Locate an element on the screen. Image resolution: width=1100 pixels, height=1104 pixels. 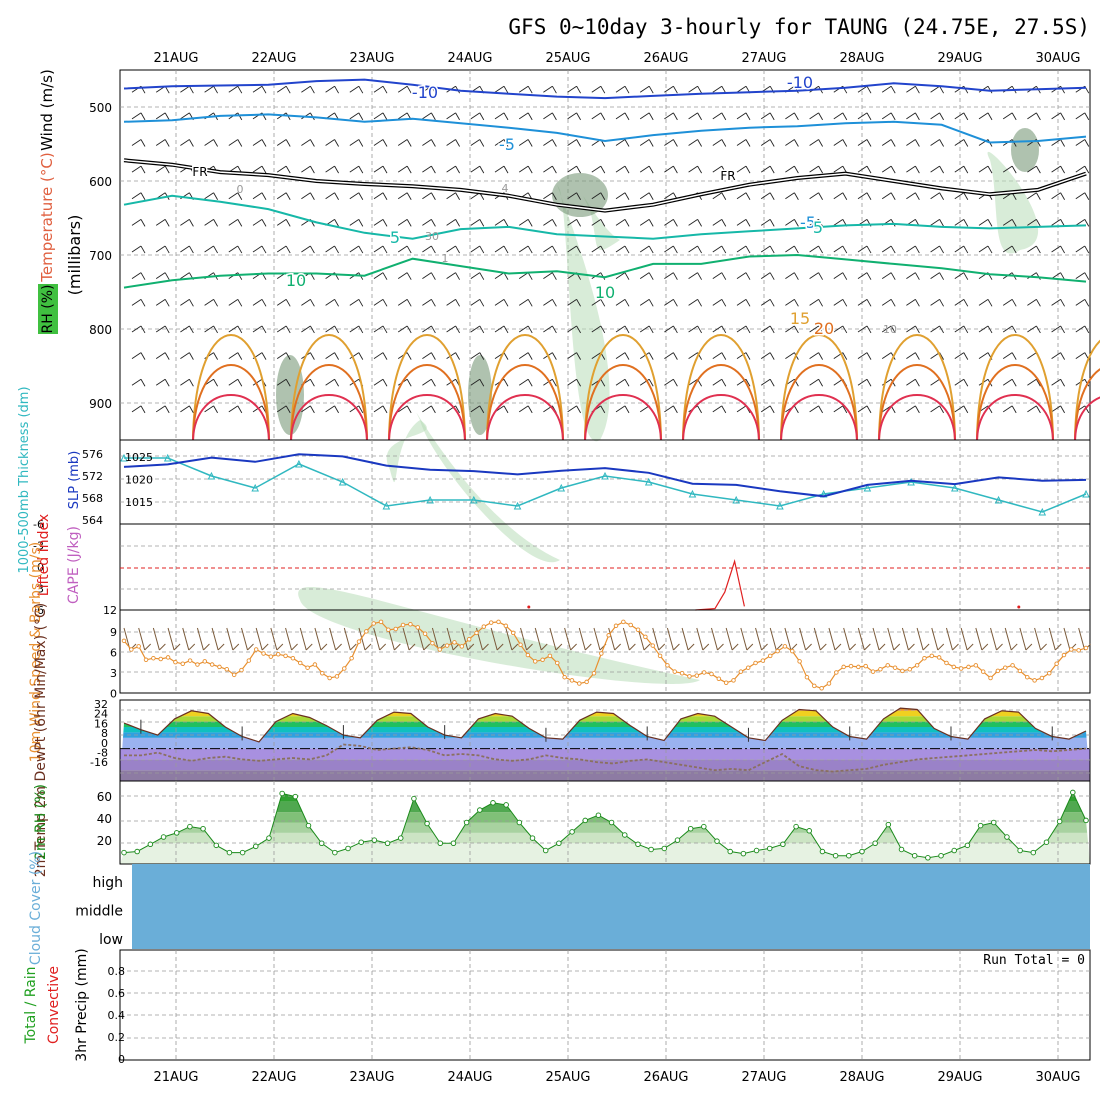
date-label-top: 29AUG is located at coordinates (959, 58).